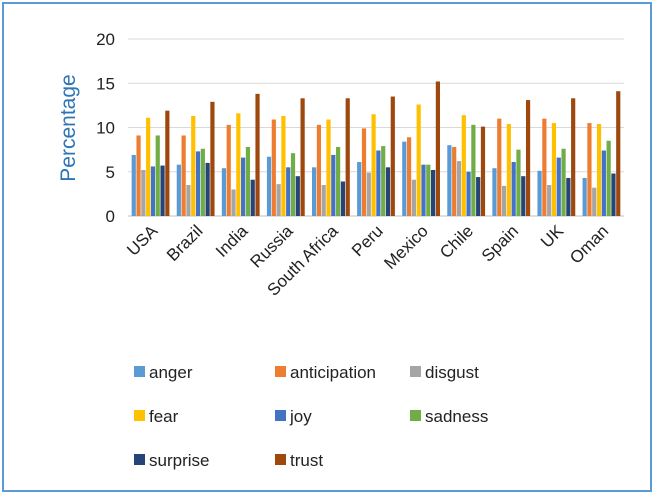 Image resolution: width=656 pixels, height=496 pixels. I want to click on legend-label: anger, so click(171, 372).